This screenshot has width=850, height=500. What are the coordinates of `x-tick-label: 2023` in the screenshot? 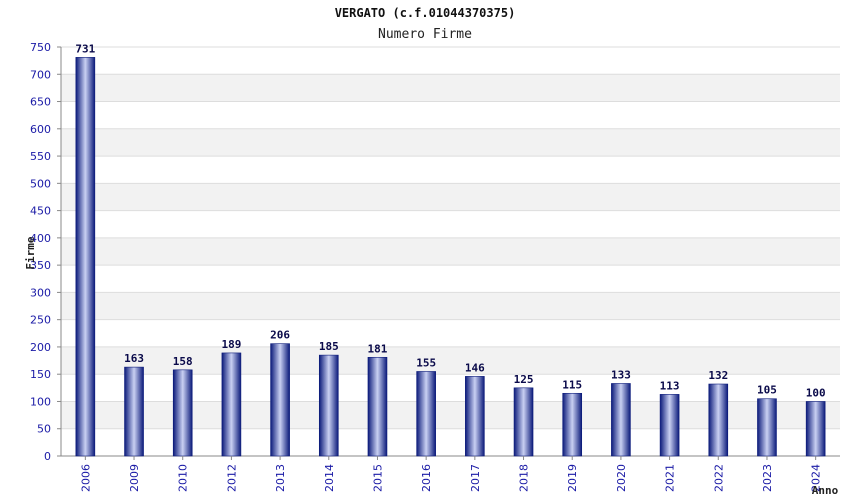 It's located at (767, 478).